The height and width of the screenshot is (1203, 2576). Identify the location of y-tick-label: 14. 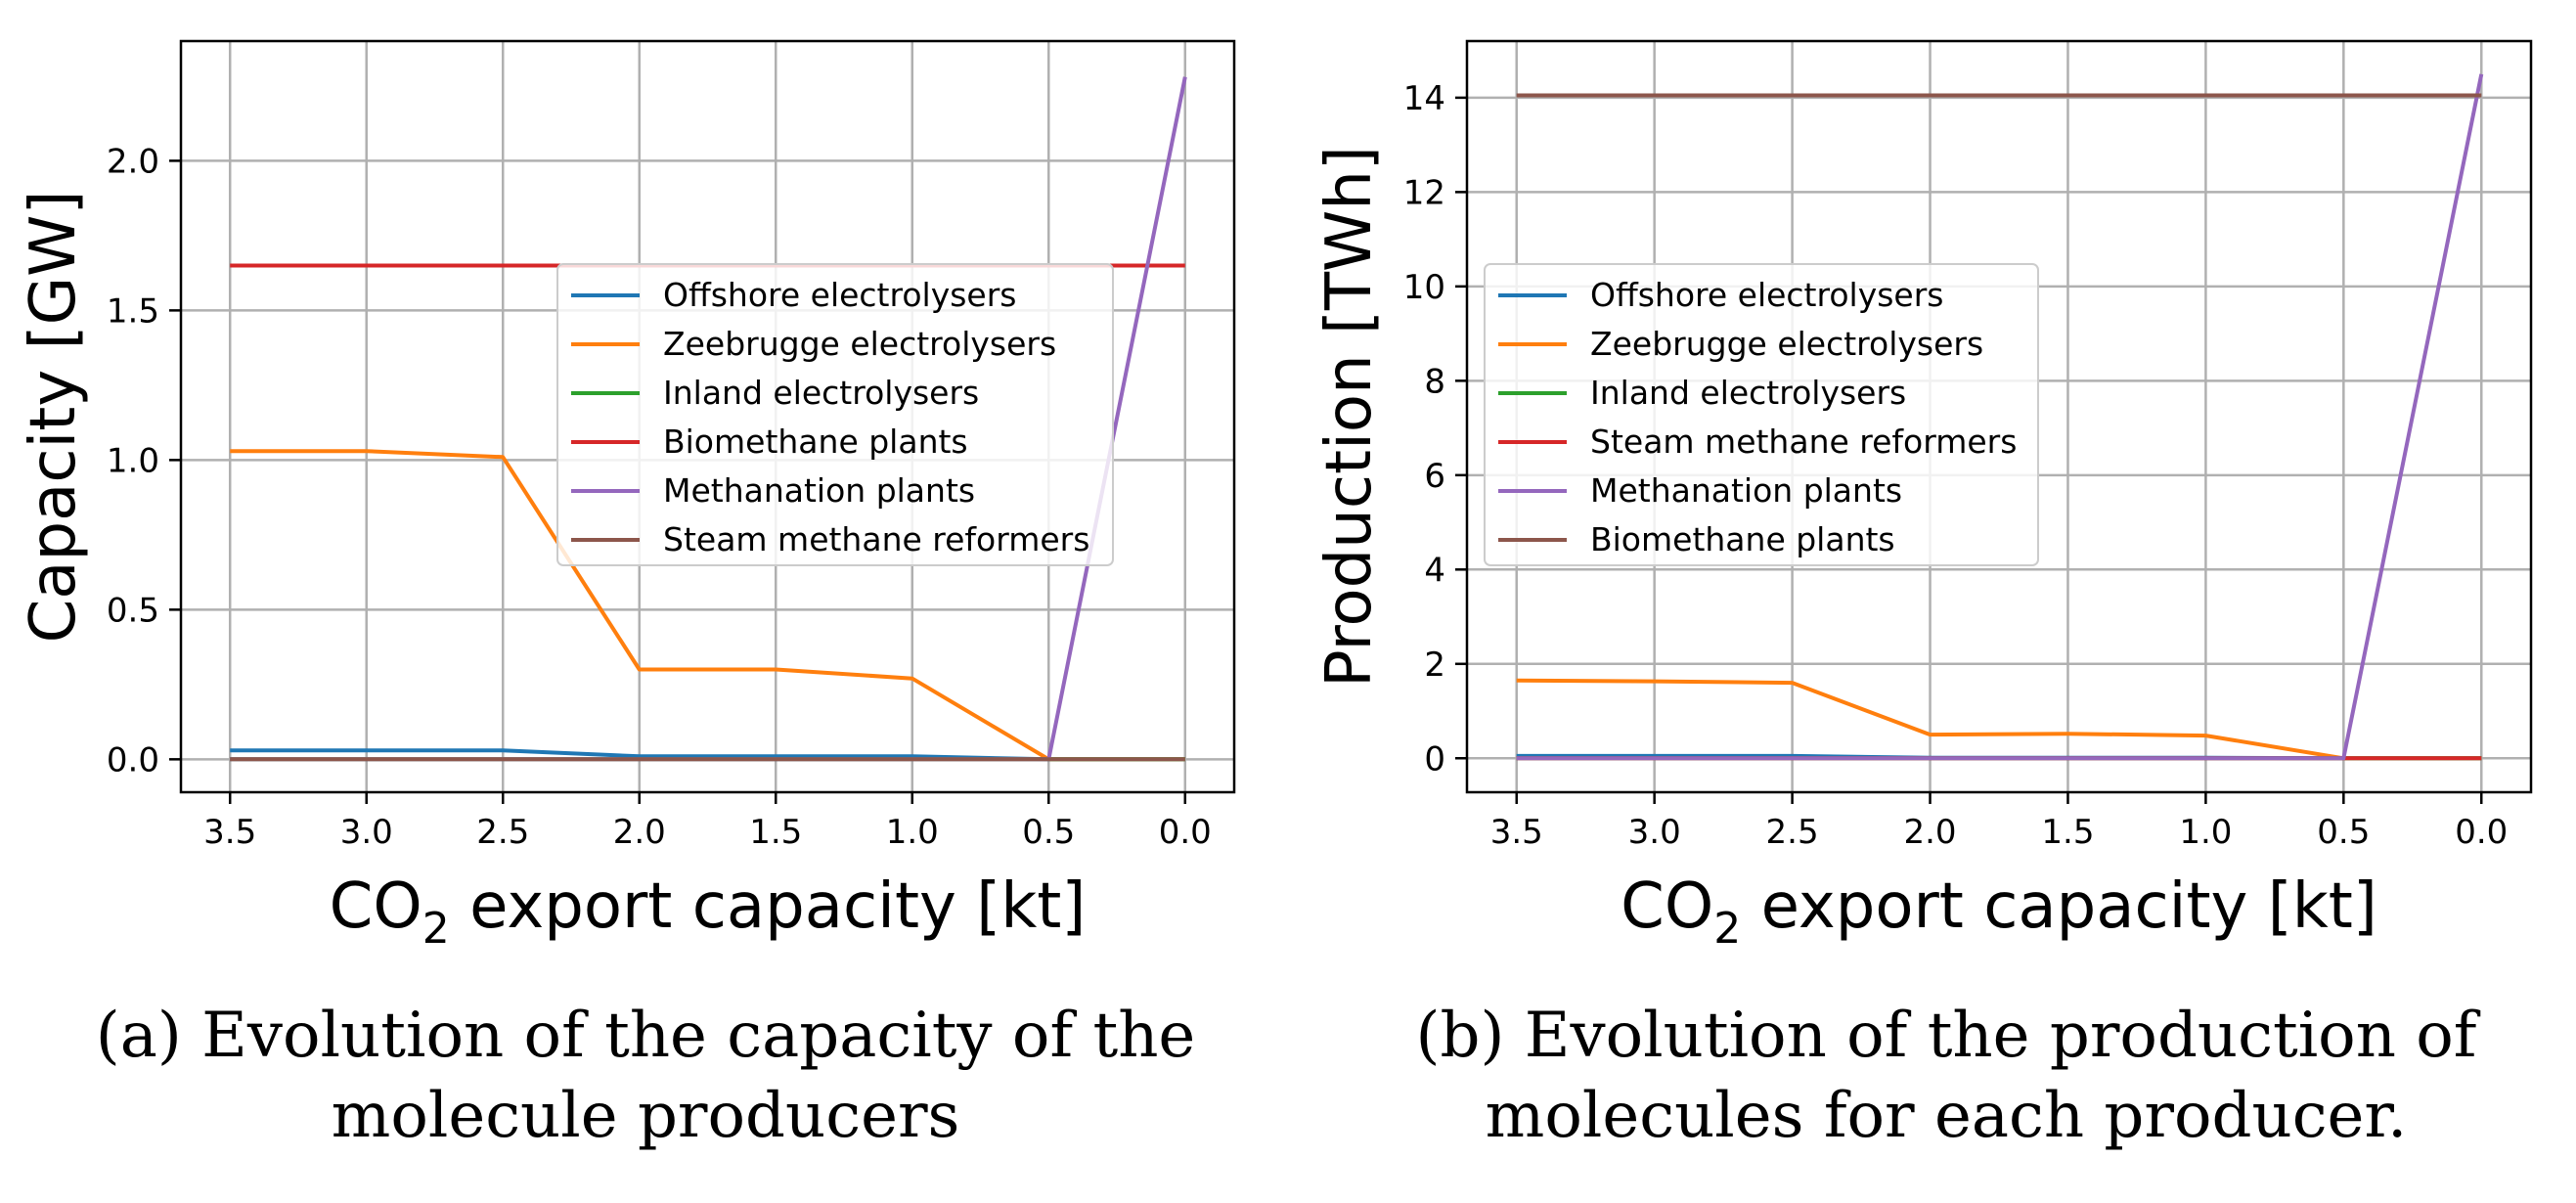
(1424, 98).